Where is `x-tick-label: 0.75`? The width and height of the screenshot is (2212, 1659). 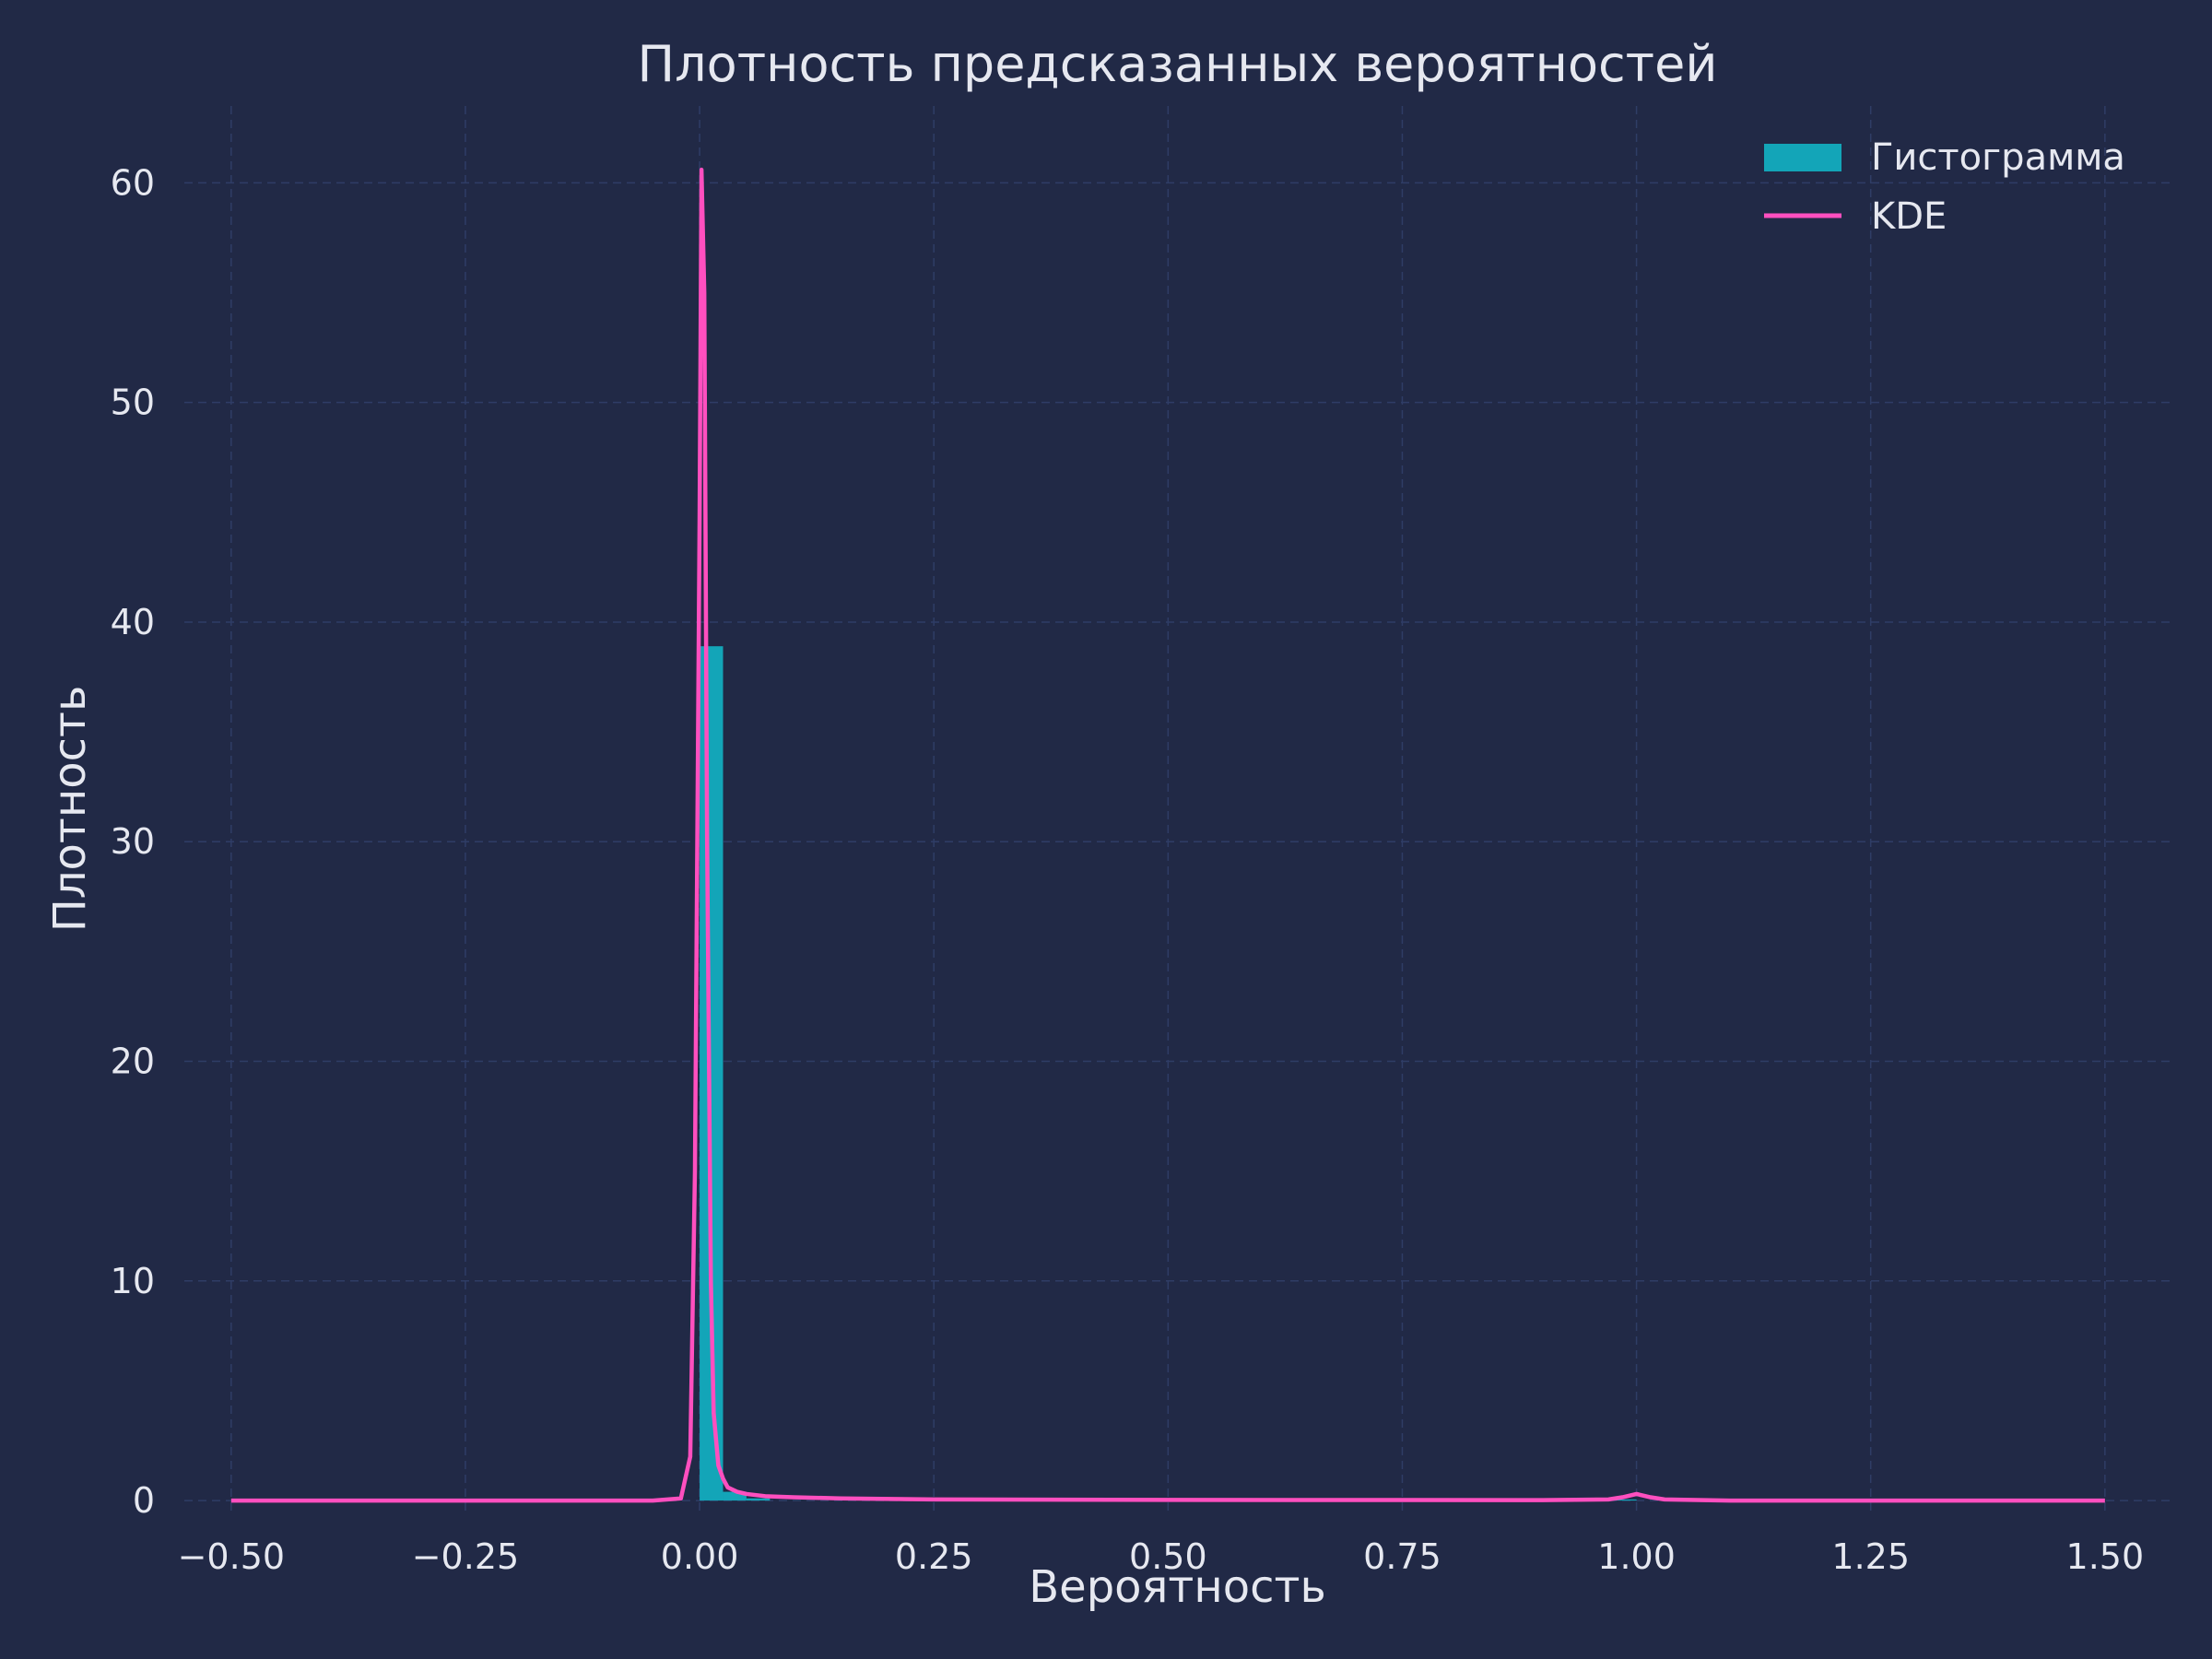
x-tick-label: 0.75 is located at coordinates (1402, 1556).